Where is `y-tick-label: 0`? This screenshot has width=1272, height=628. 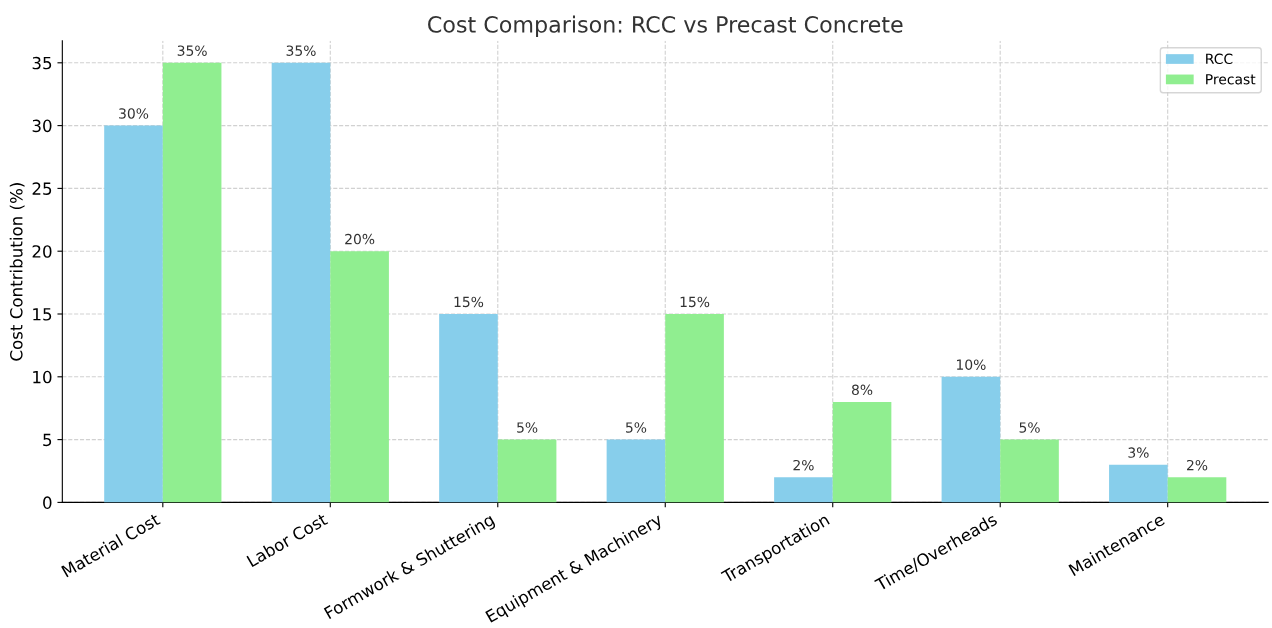 y-tick-label: 0 is located at coordinates (47, 502).